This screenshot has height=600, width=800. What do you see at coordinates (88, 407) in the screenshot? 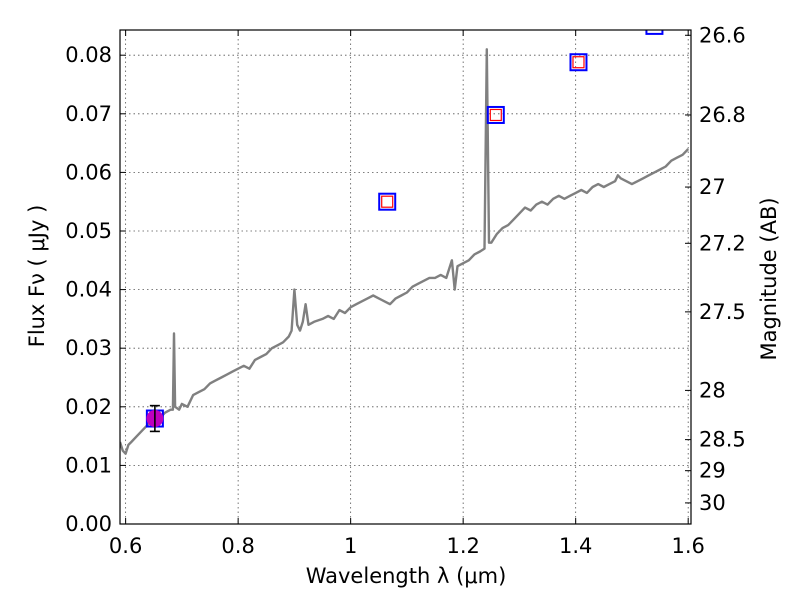
I see `y-tick-label: 0.02` at bounding box center [88, 407].